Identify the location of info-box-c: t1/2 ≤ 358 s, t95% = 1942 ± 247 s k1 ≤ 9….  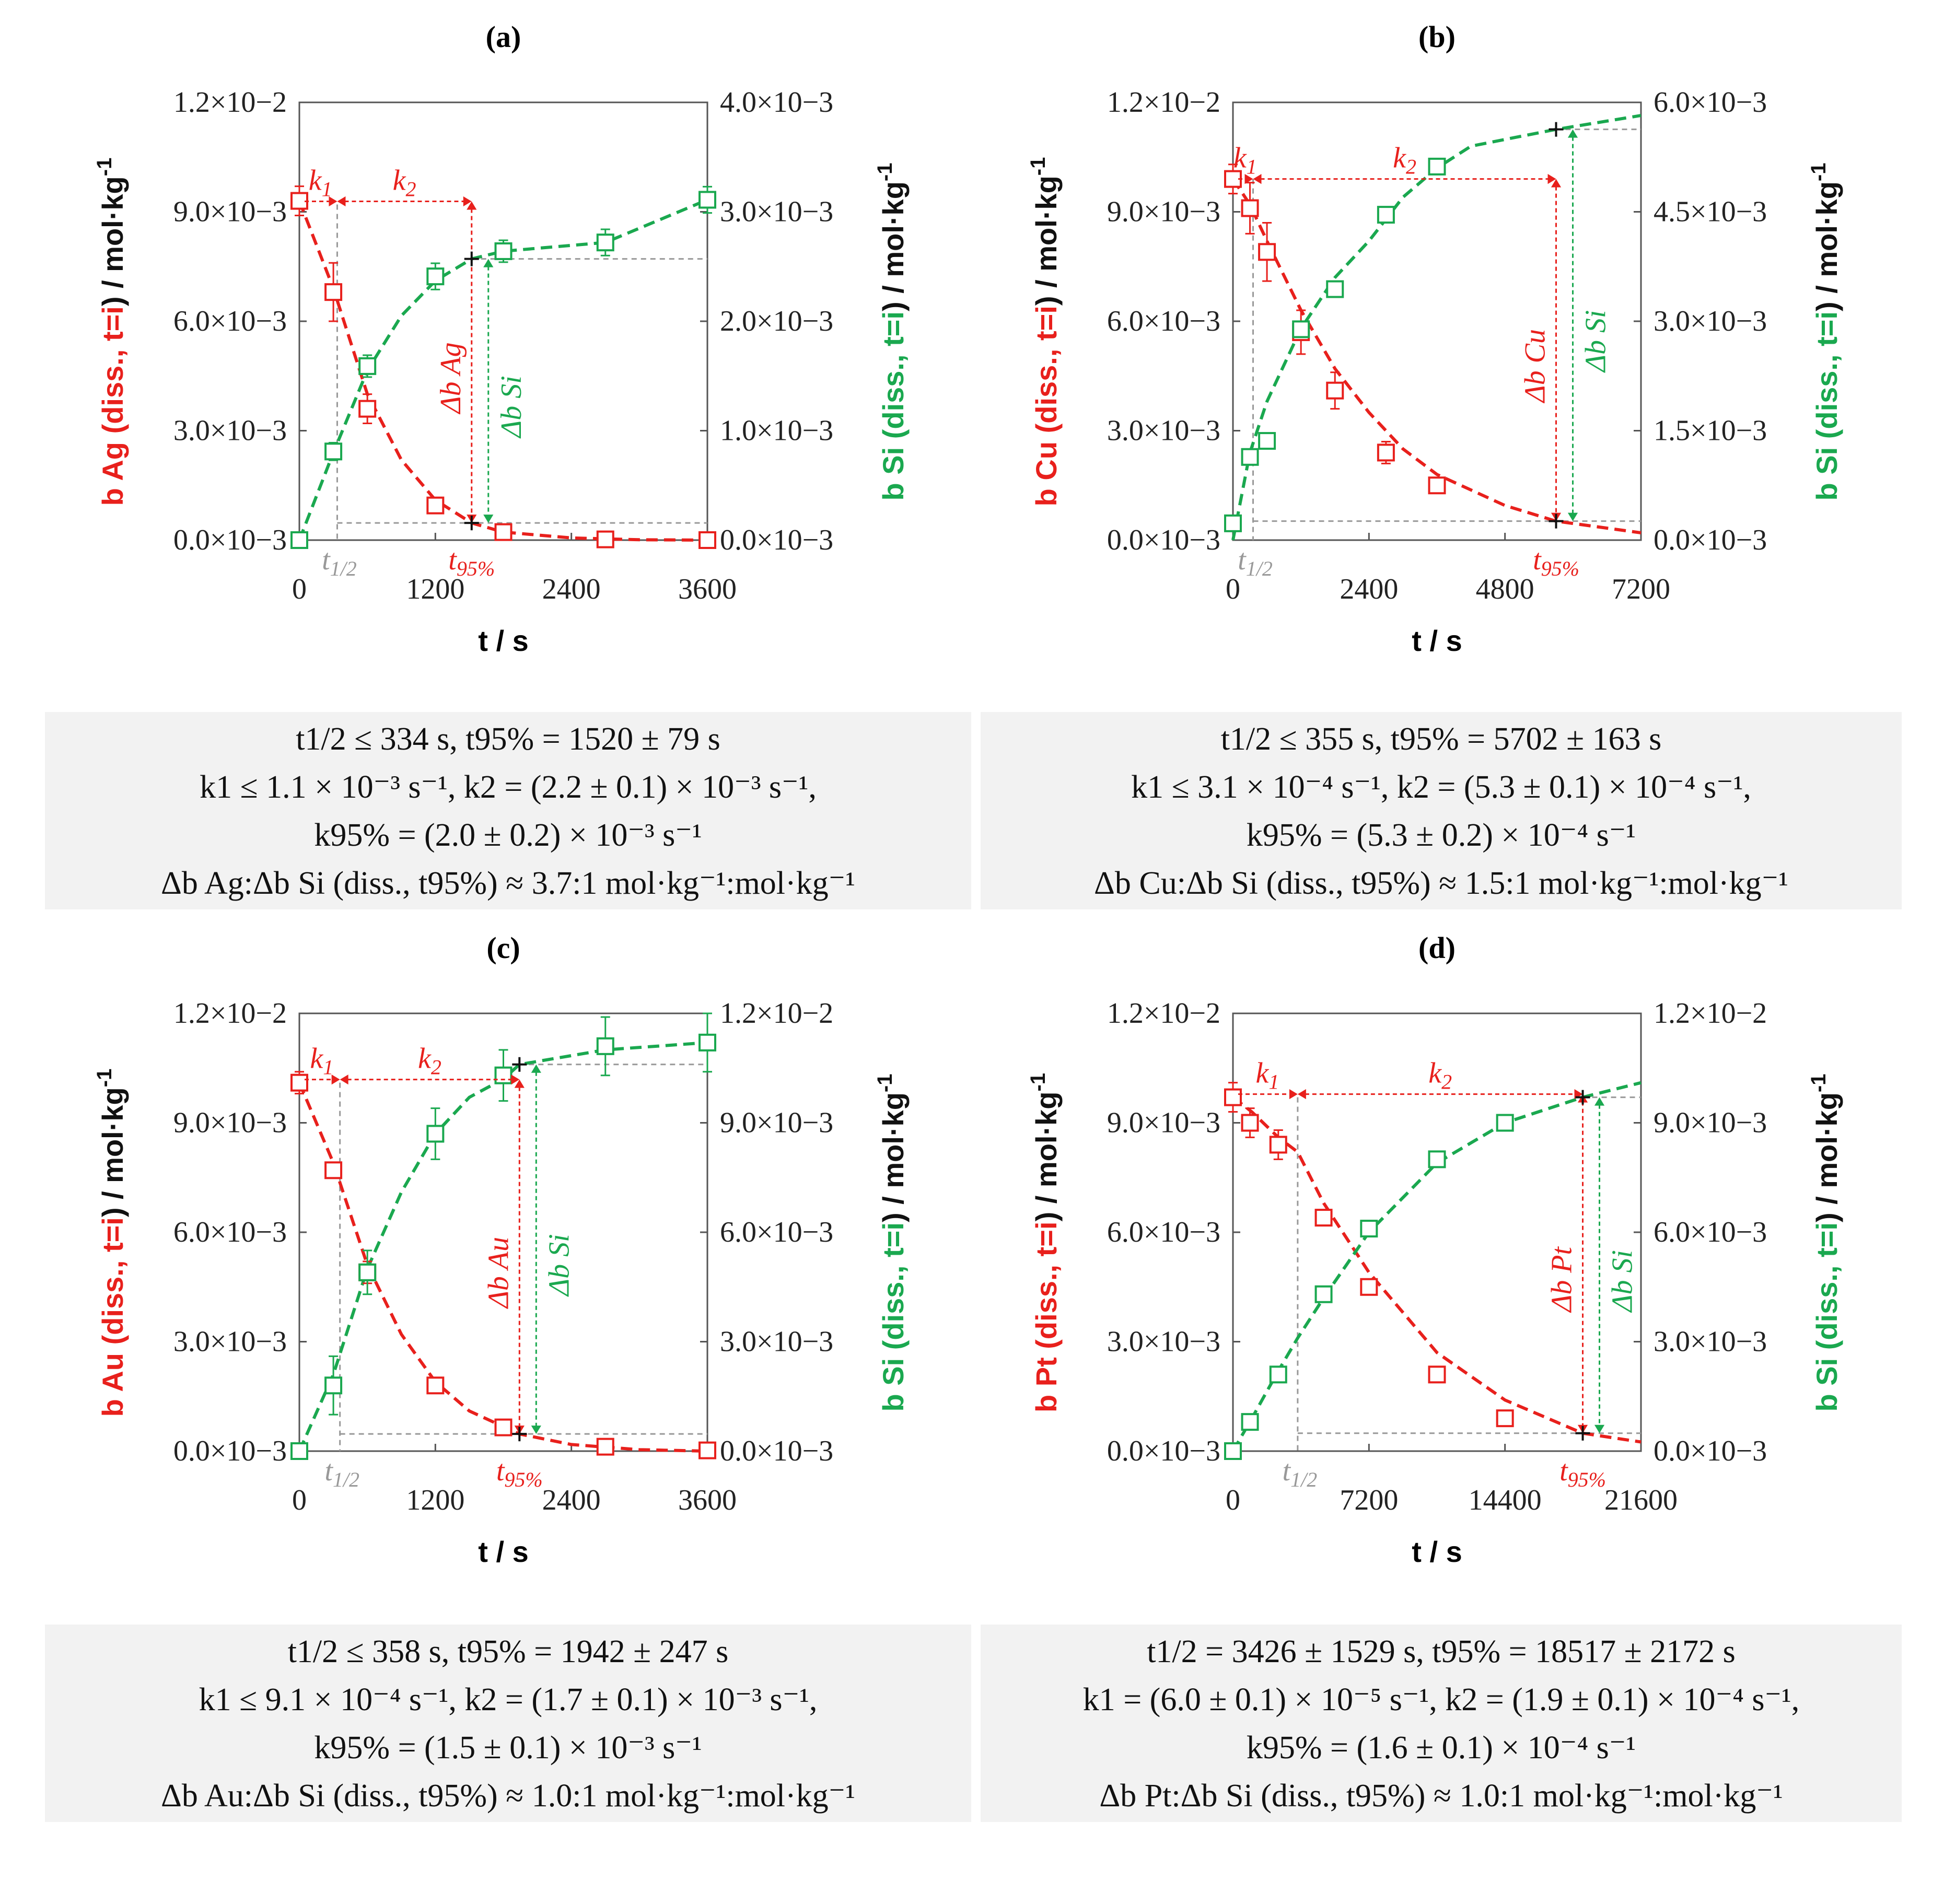
(508, 1723).